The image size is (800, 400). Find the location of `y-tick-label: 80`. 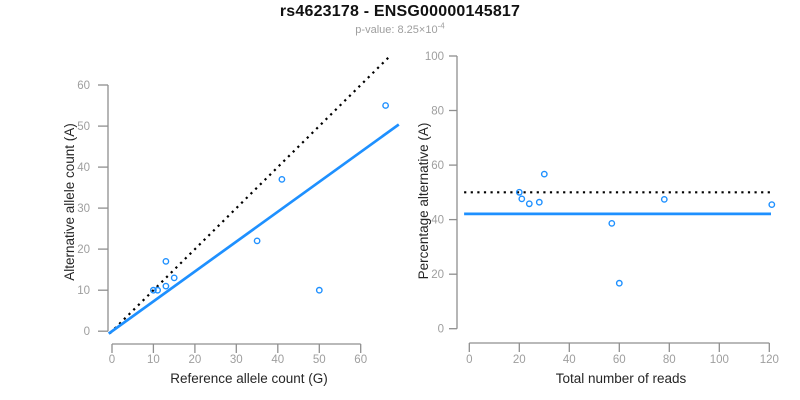

y-tick-label: 80 is located at coordinates (437, 112).